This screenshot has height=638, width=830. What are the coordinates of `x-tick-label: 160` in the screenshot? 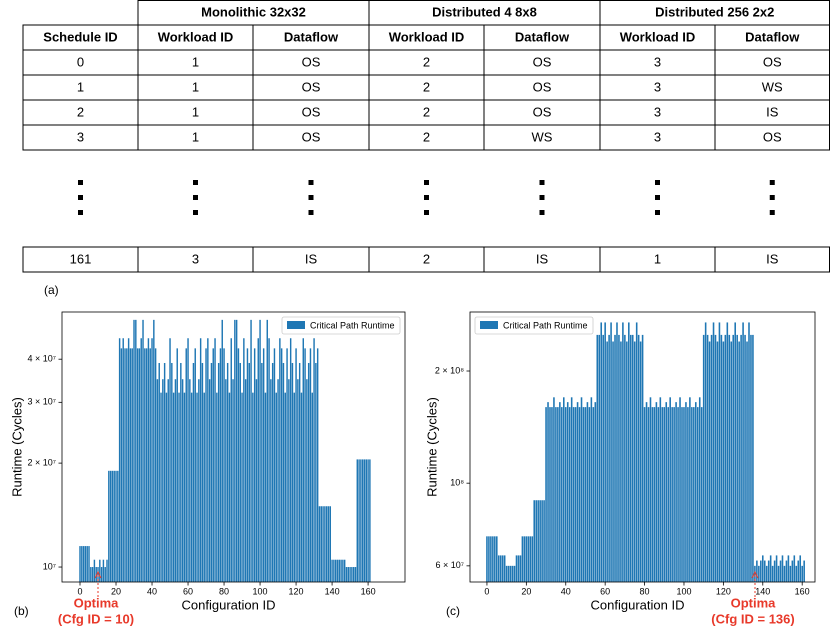 It's located at (802, 591).